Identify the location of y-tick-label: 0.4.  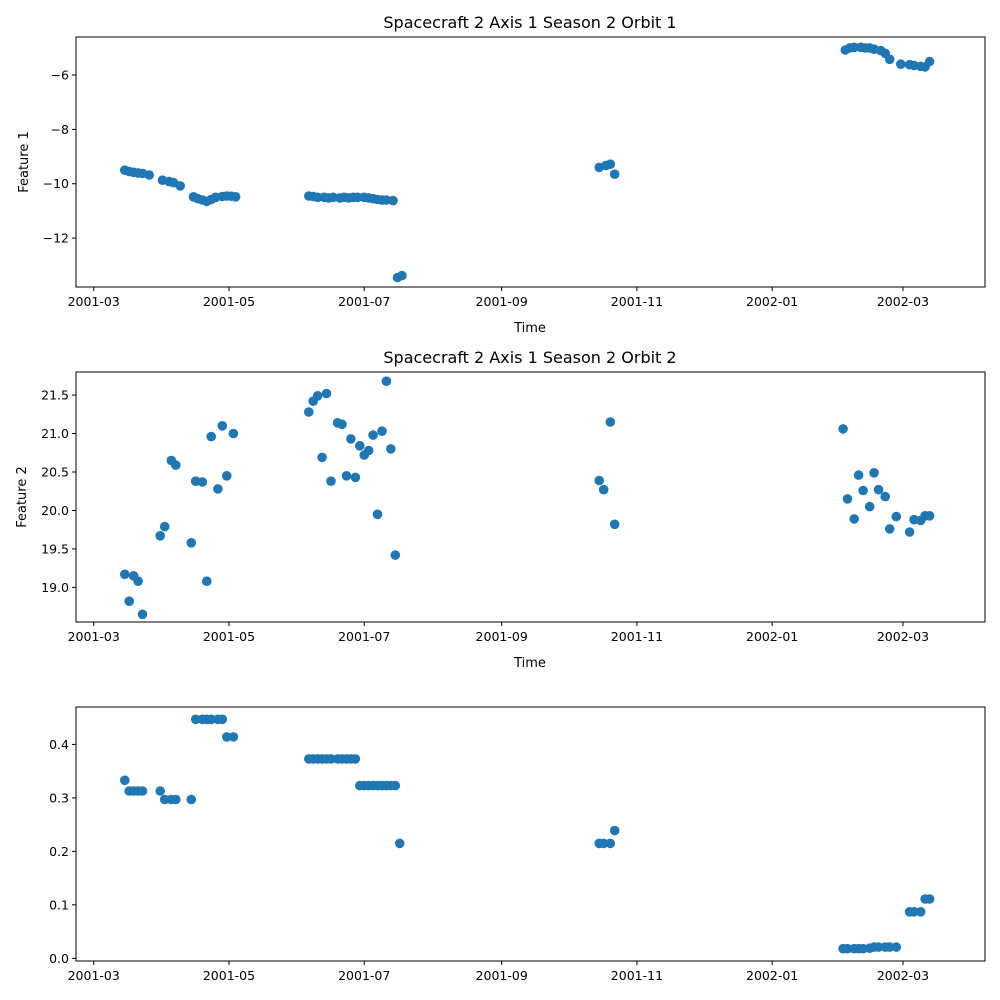
(59, 744).